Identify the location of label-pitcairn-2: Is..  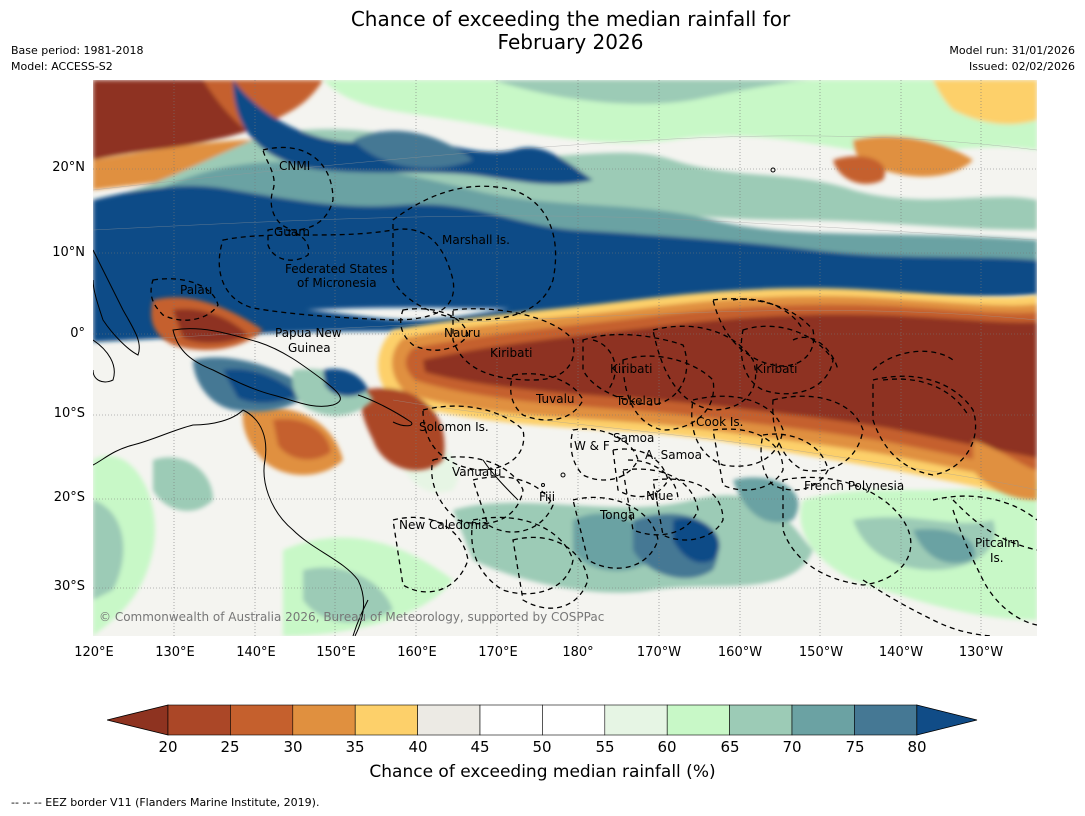
(997, 558).